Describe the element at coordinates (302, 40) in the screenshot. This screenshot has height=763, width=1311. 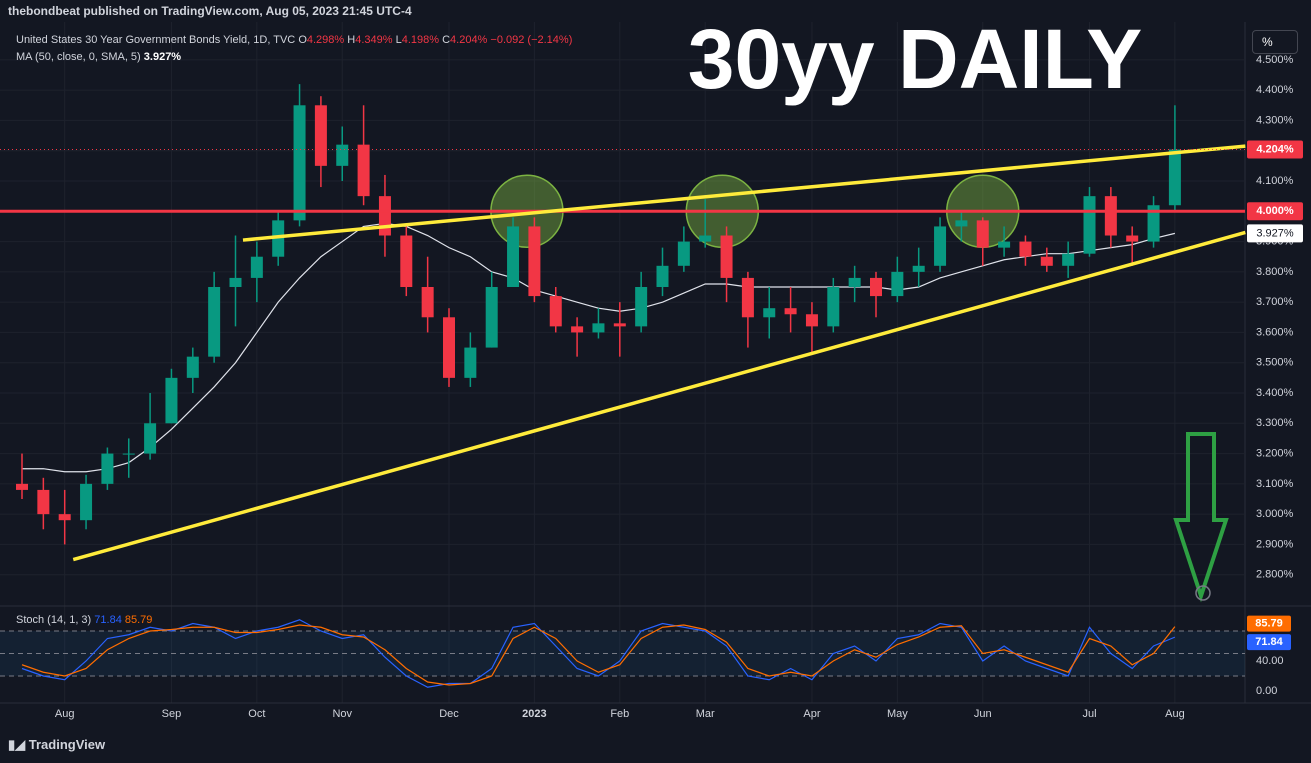
I see `ohlc-label: O` at that location.